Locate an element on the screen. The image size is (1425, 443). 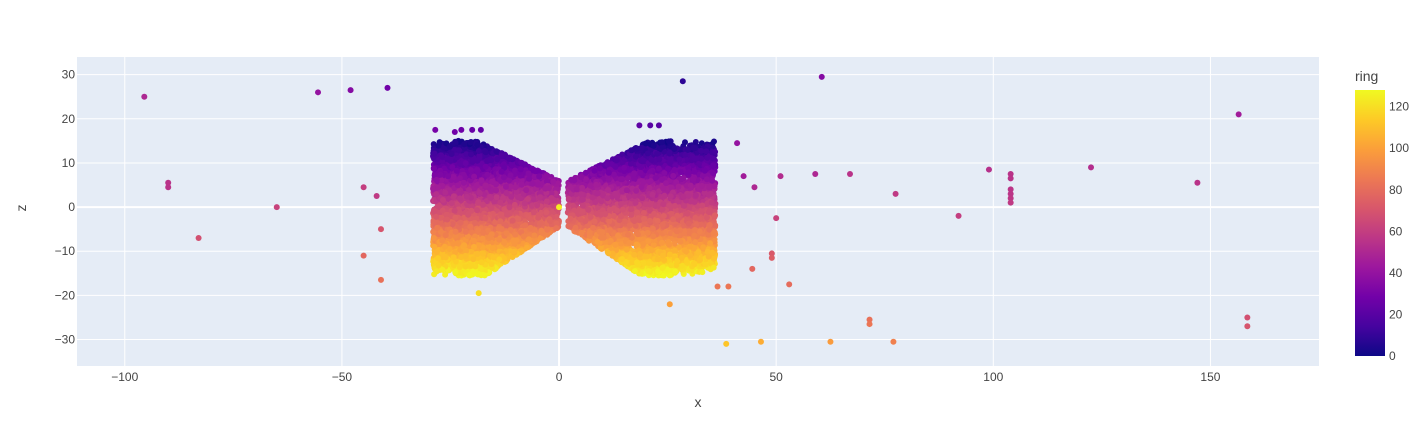
y-axis-ticks: −30 −20 −10 0 10 20 30 is located at coordinates (65, 207).